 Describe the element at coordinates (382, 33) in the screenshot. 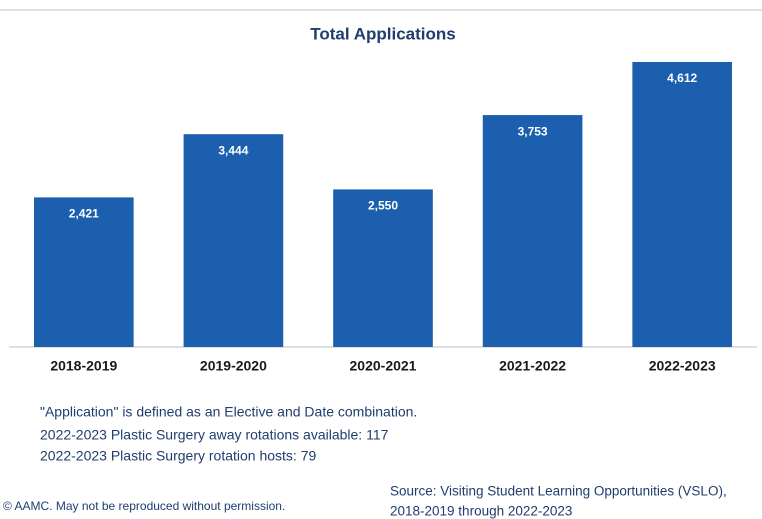

I see `chart-title: Total Applications` at that location.